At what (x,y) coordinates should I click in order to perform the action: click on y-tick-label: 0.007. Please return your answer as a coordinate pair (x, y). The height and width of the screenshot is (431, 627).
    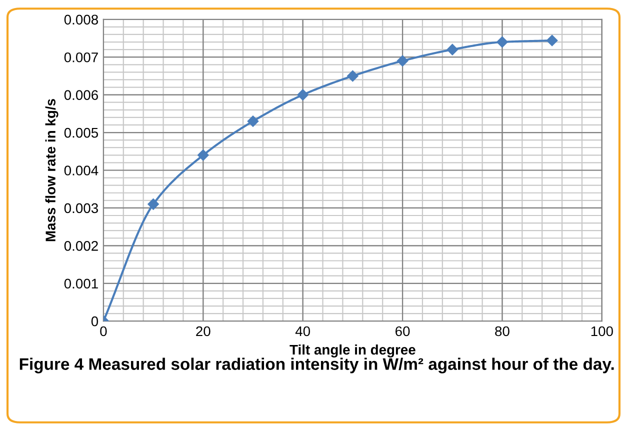
    Looking at the image, I should click on (81, 57).